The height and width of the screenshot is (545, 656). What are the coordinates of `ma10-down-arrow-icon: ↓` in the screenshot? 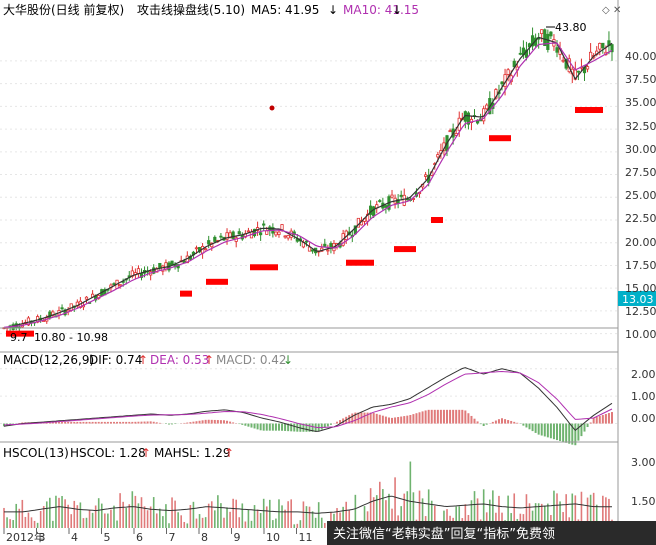 It's located at (397, 10).